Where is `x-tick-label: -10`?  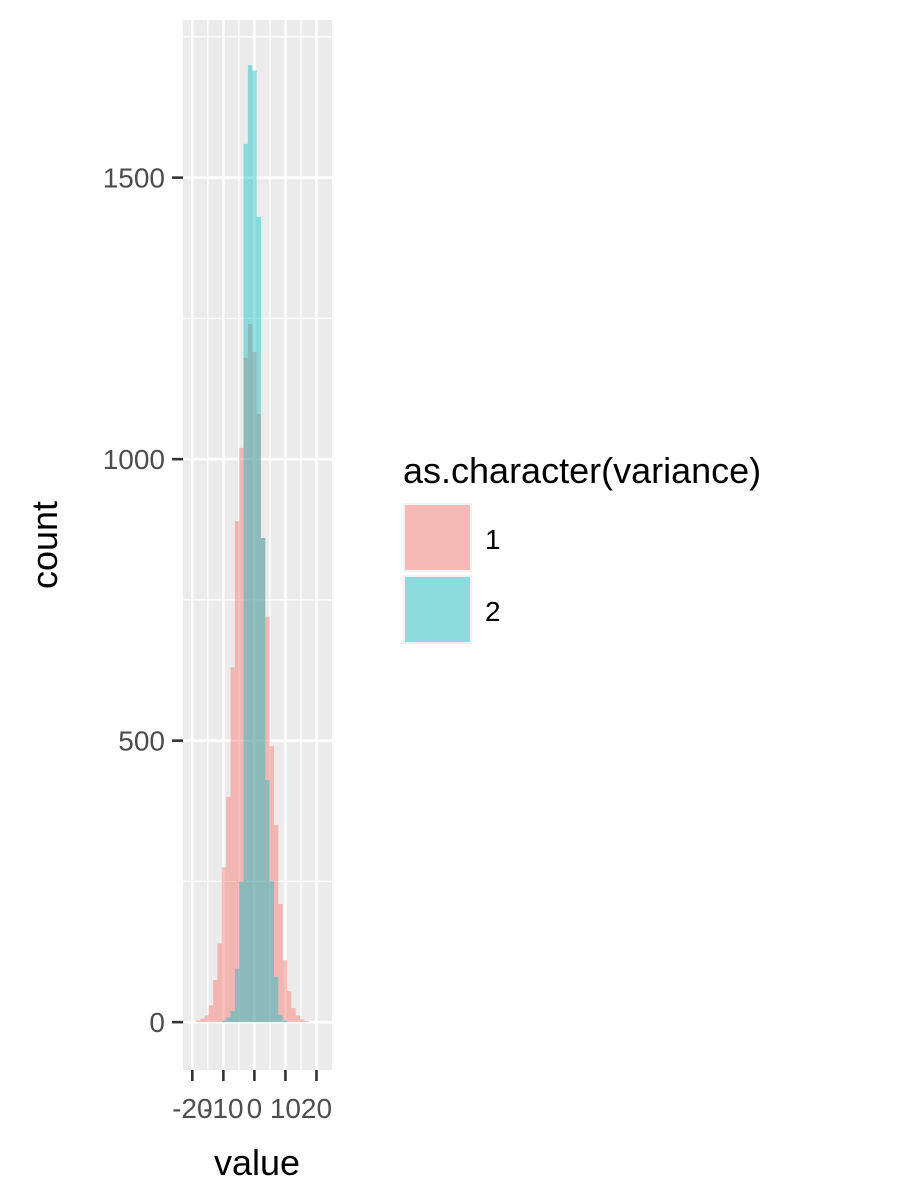
x-tick-label: -10 is located at coordinates (223, 1108).